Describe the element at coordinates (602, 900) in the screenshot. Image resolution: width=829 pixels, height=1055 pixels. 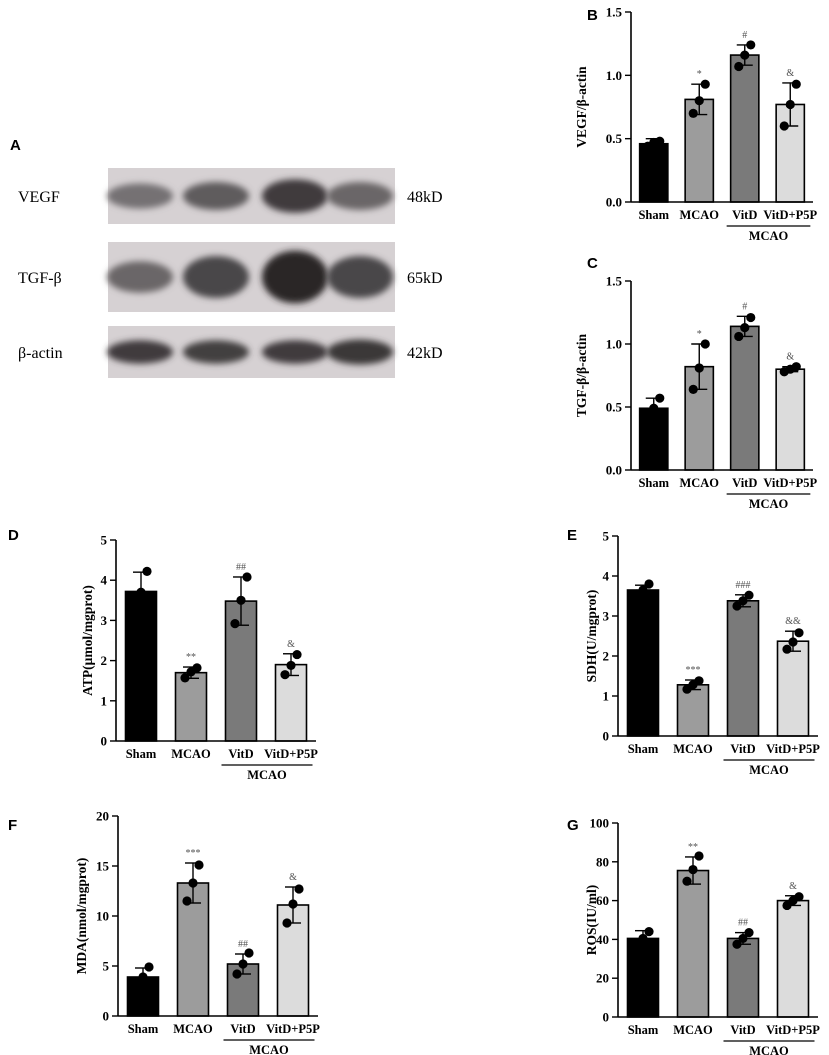
I see `y-tick-label: 60` at that location.